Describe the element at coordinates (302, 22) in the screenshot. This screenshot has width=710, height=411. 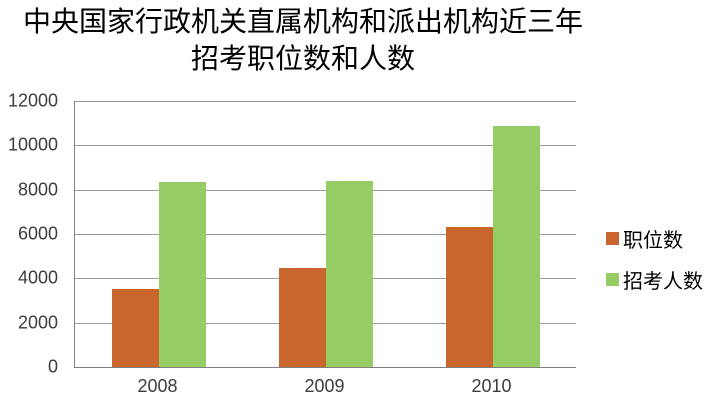
I see `chart-title-line-1: 中央国家行政机关直属机构和派出机构近三年` at that location.